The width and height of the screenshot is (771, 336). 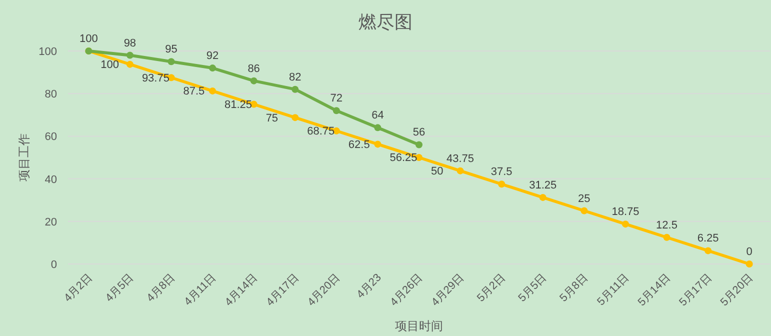 What do you see at coordinates (584, 198) in the screenshot?
I see `data-label: 25` at bounding box center [584, 198].